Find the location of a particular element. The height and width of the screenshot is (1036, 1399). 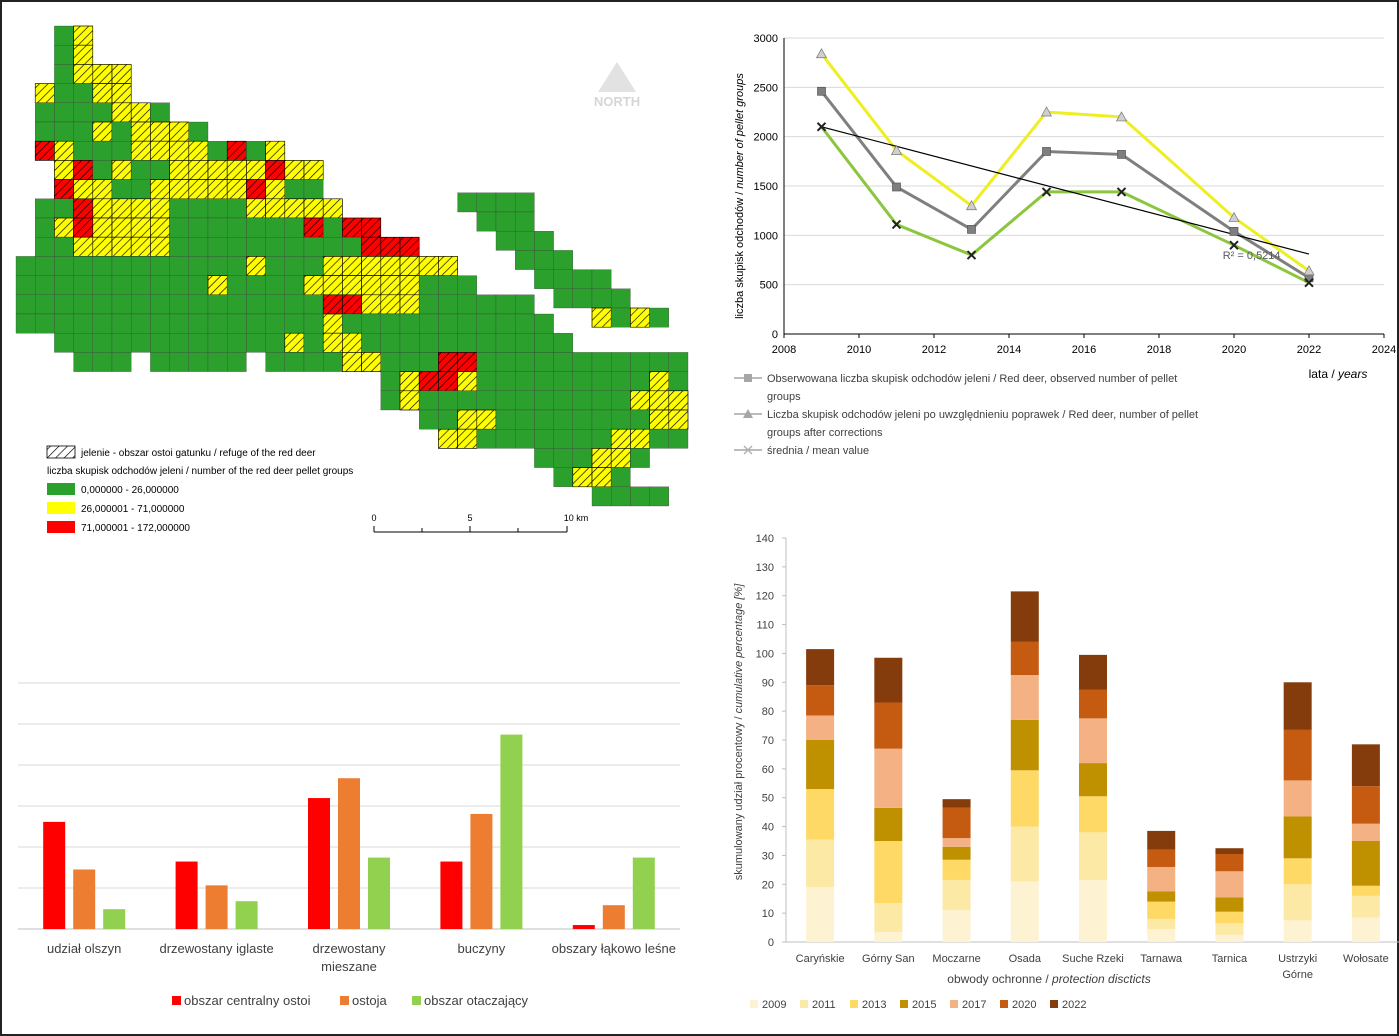

y-tick-label: 3000 is located at coordinates (766, 39).